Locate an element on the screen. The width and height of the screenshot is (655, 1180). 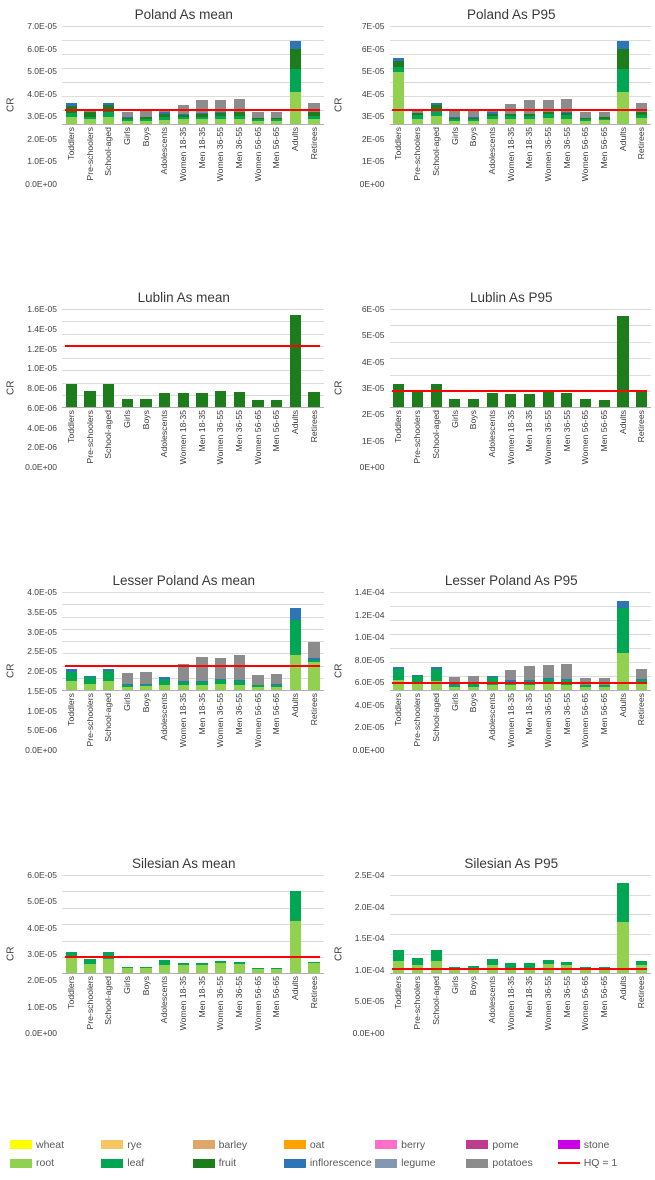
y-tick-label: 3E-05 is located at coordinates (373, 116).